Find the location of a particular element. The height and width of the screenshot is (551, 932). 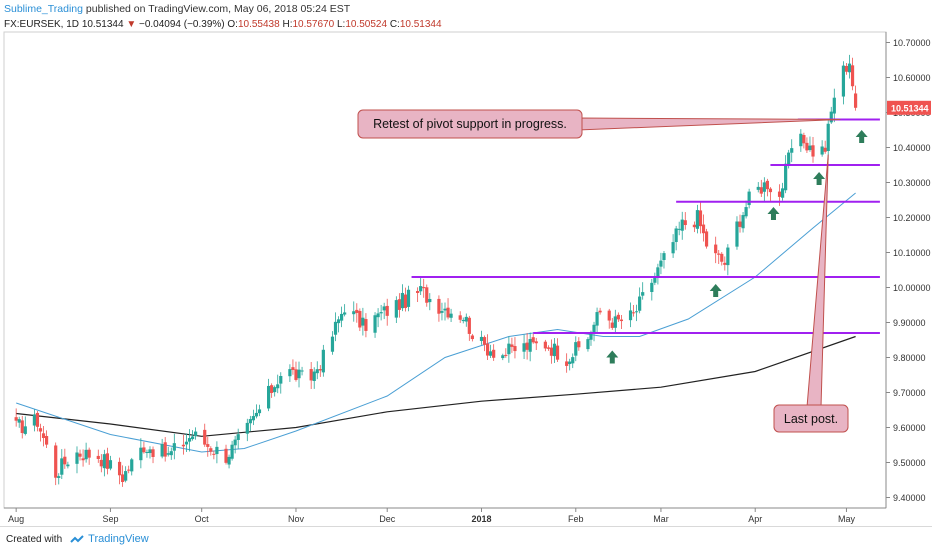

up-arrow-icon is located at coordinates (861, 136).